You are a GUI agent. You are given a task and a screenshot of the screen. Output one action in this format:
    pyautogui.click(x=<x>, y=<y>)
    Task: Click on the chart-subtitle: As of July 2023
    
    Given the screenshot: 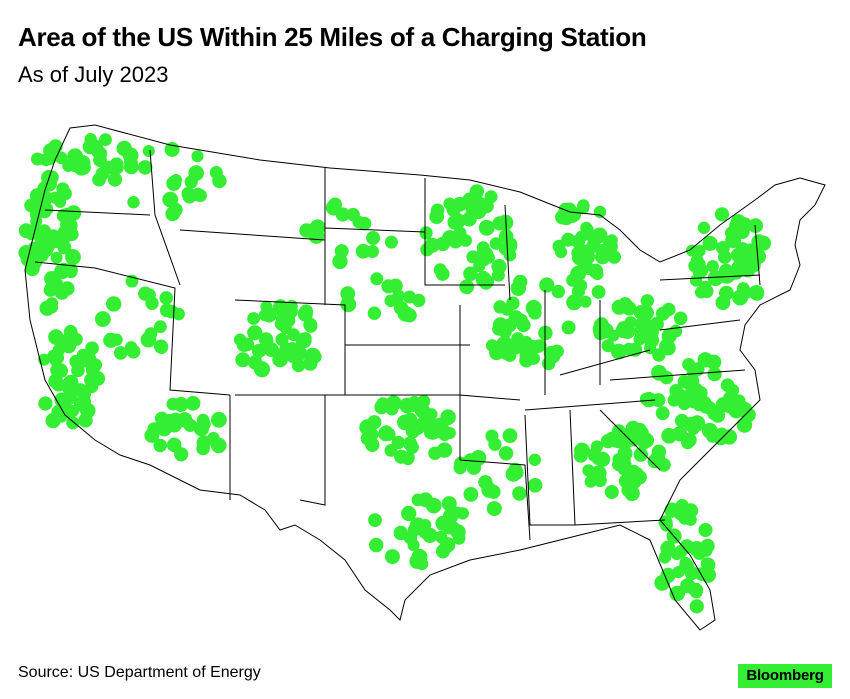 What is the action you would take?
    pyautogui.click(x=93, y=74)
    